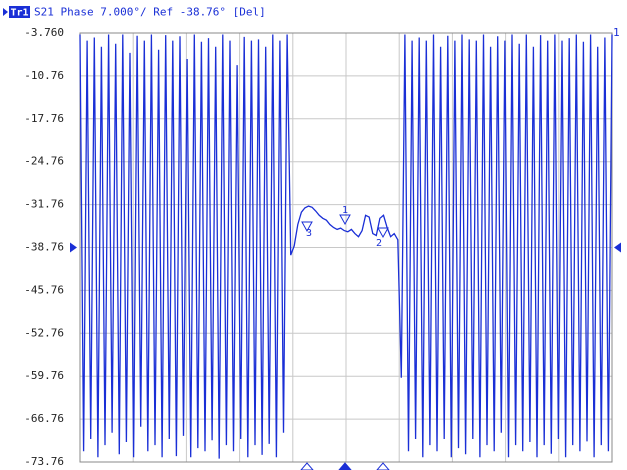 Image resolution: width=627 pixels, height=470 pixels. I want to click on marker-label: 1, so click(345, 210).